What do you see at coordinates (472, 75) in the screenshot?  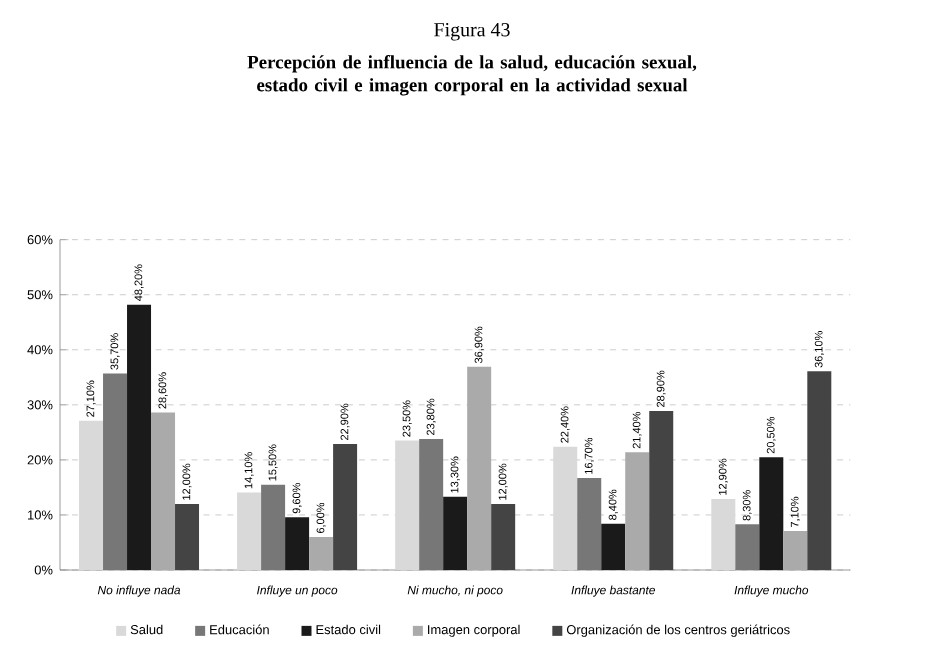 I see `chart-subtitle: Percepción de influencia de la salud, educación sexual, estado civil e imagen corporal en la actividad sexual` at bounding box center [472, 75].